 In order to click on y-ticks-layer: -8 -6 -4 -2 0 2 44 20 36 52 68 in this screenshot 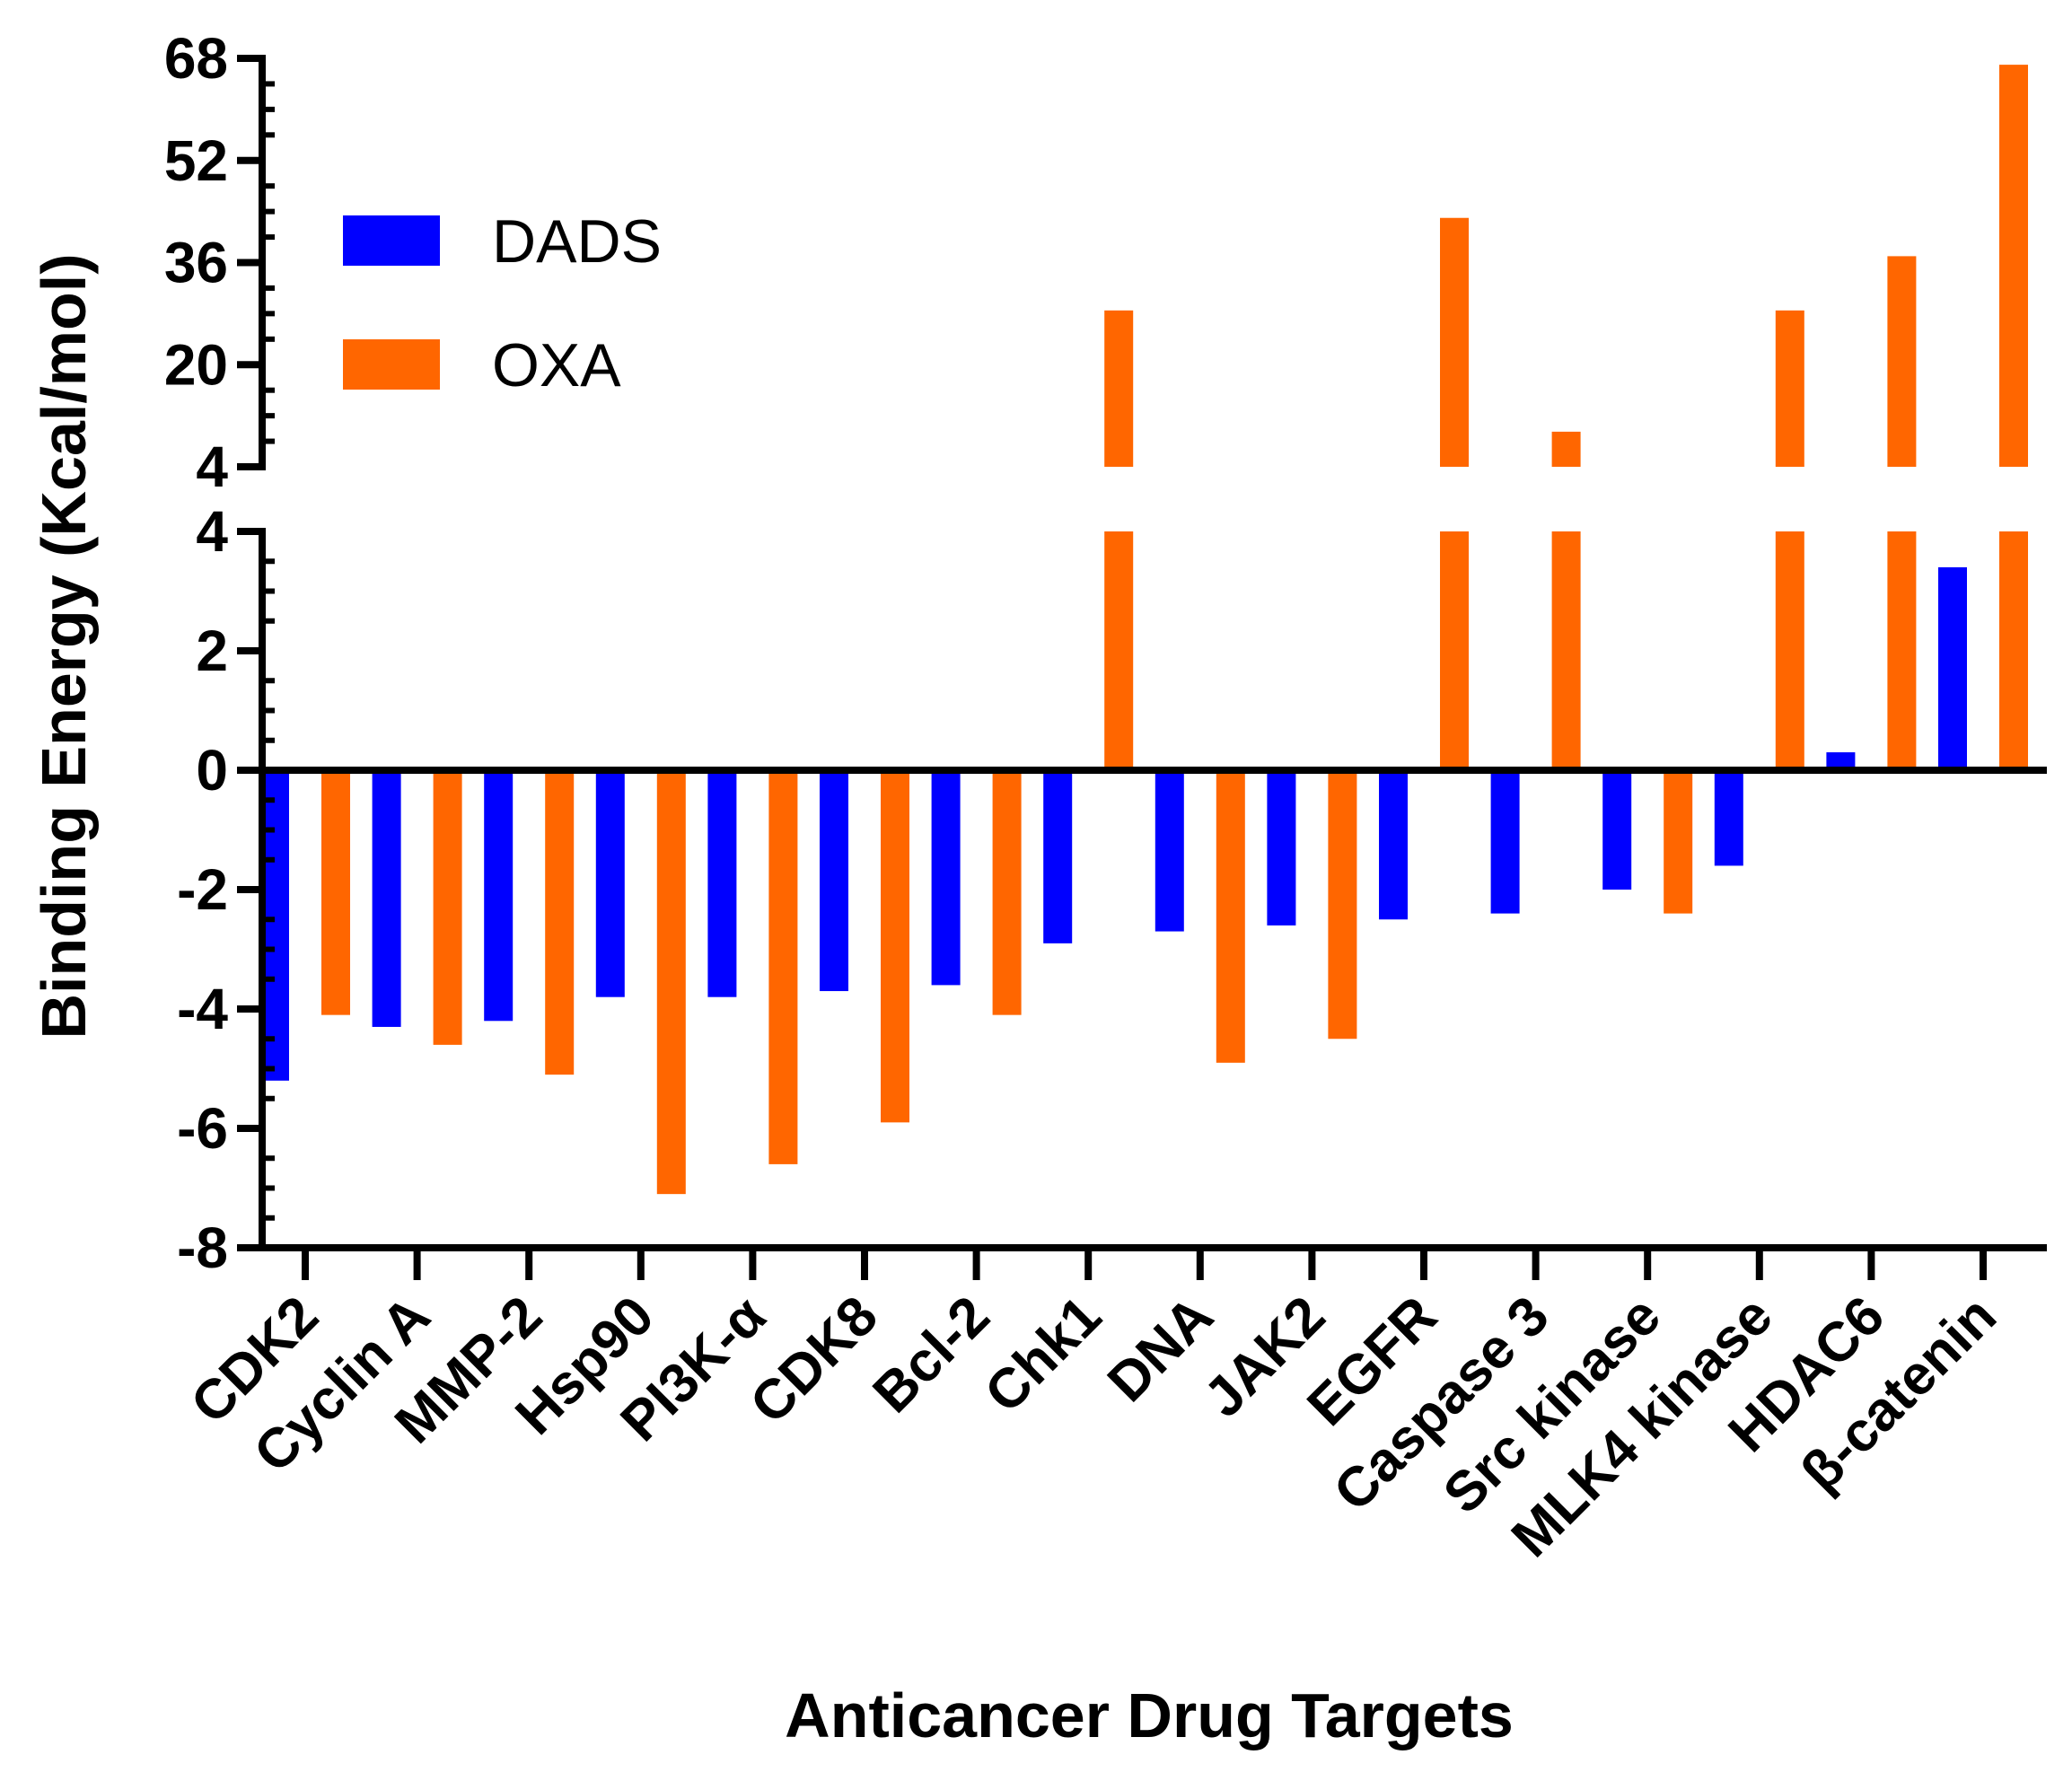, I will do `click(219, 653)`.